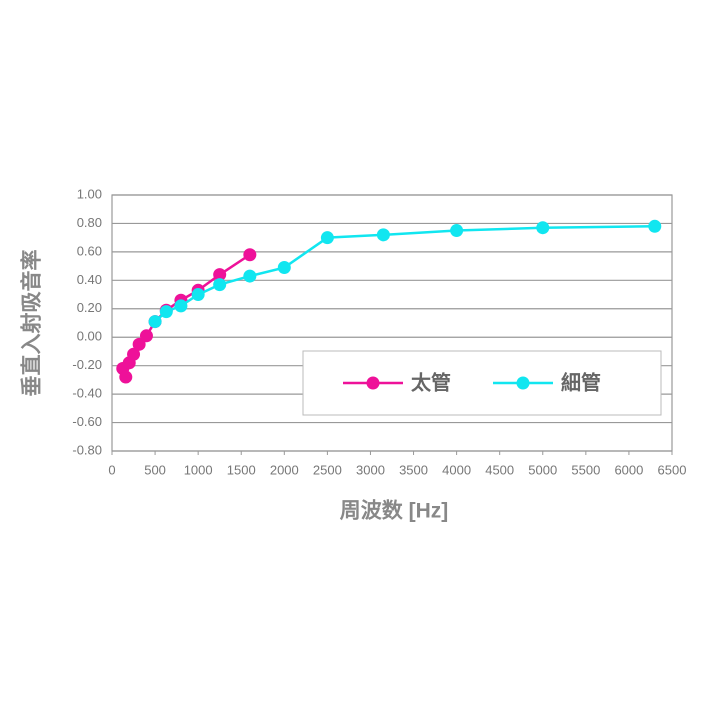 The height and width of the screenshot is (712, 712). What do you see at coordinates (499, 469) in the screenshot?
I see `x-tick-label: 4500` at bounding box center [499, 469].